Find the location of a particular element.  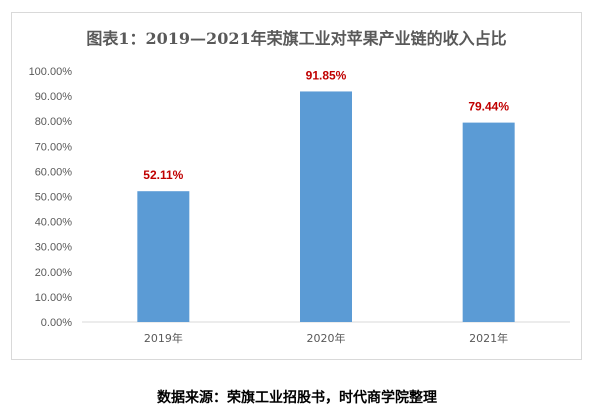

y-tick-label: 100.00% is located at coordinates (51, 72).